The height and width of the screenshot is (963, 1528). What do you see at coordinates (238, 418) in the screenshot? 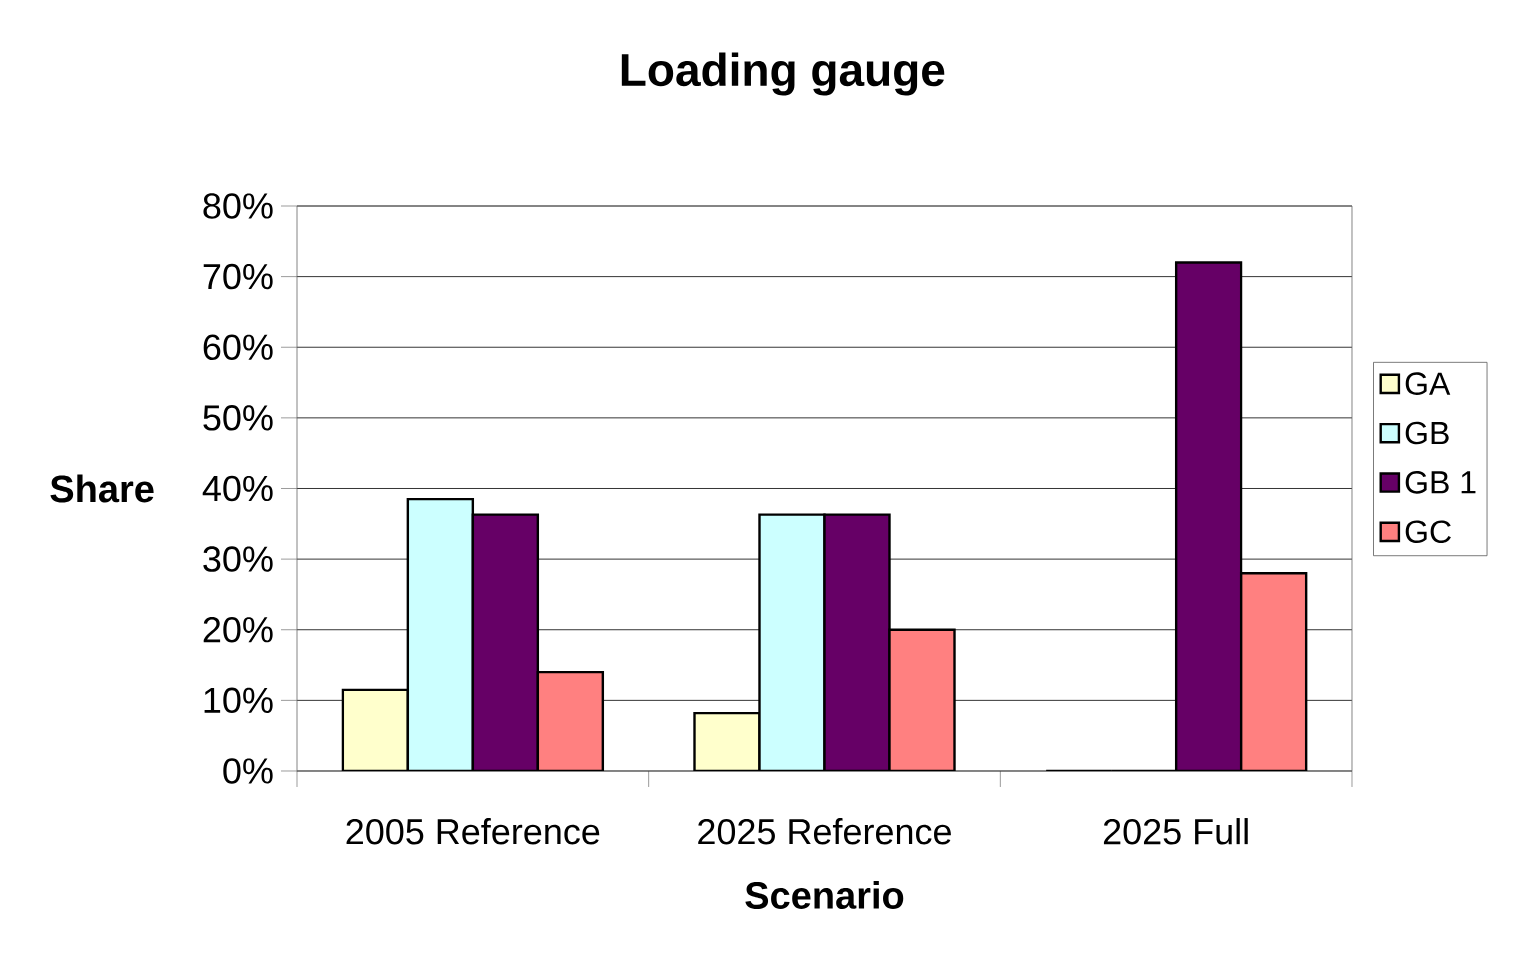
I see `y-tick-label: 50%` at bounding box center [238, 418].